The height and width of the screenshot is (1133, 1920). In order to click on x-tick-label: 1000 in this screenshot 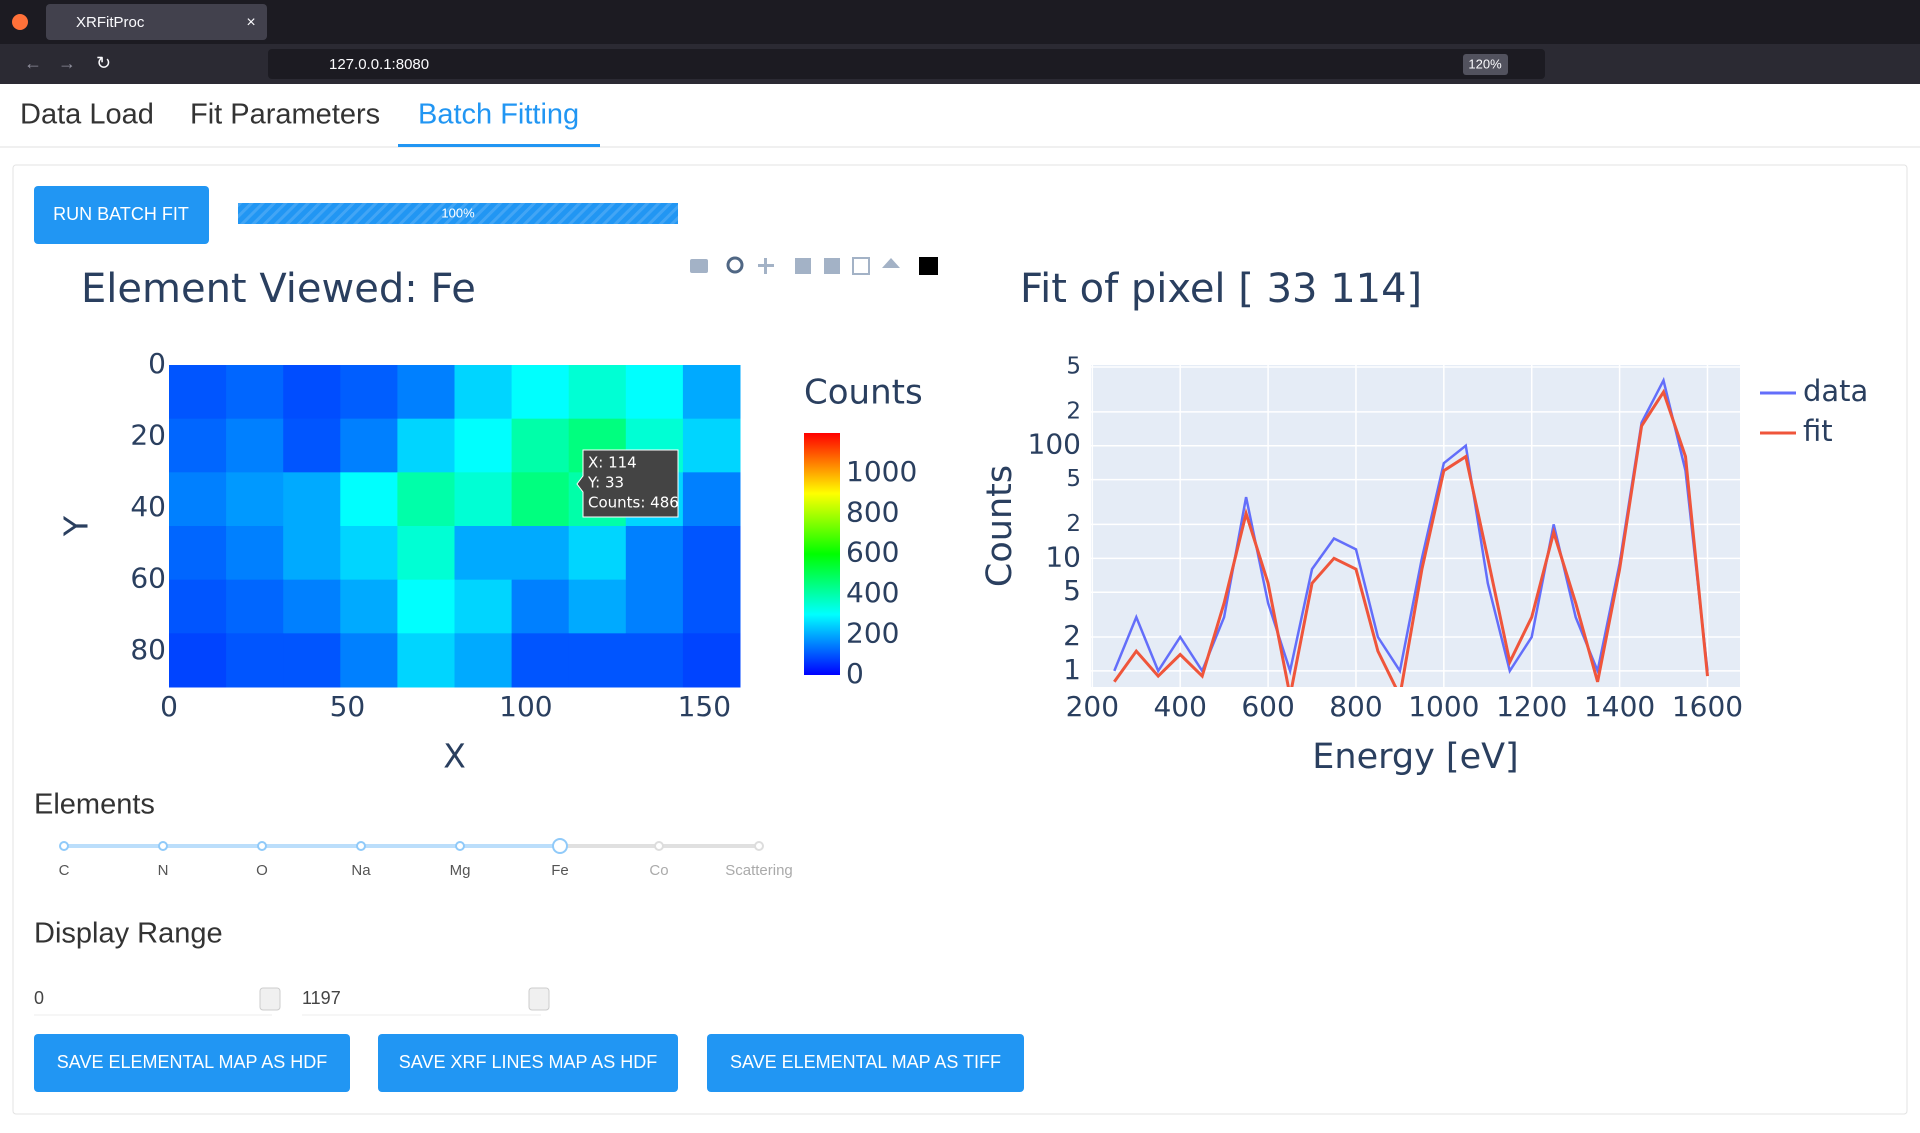, I will do `click(1443, 706)`.